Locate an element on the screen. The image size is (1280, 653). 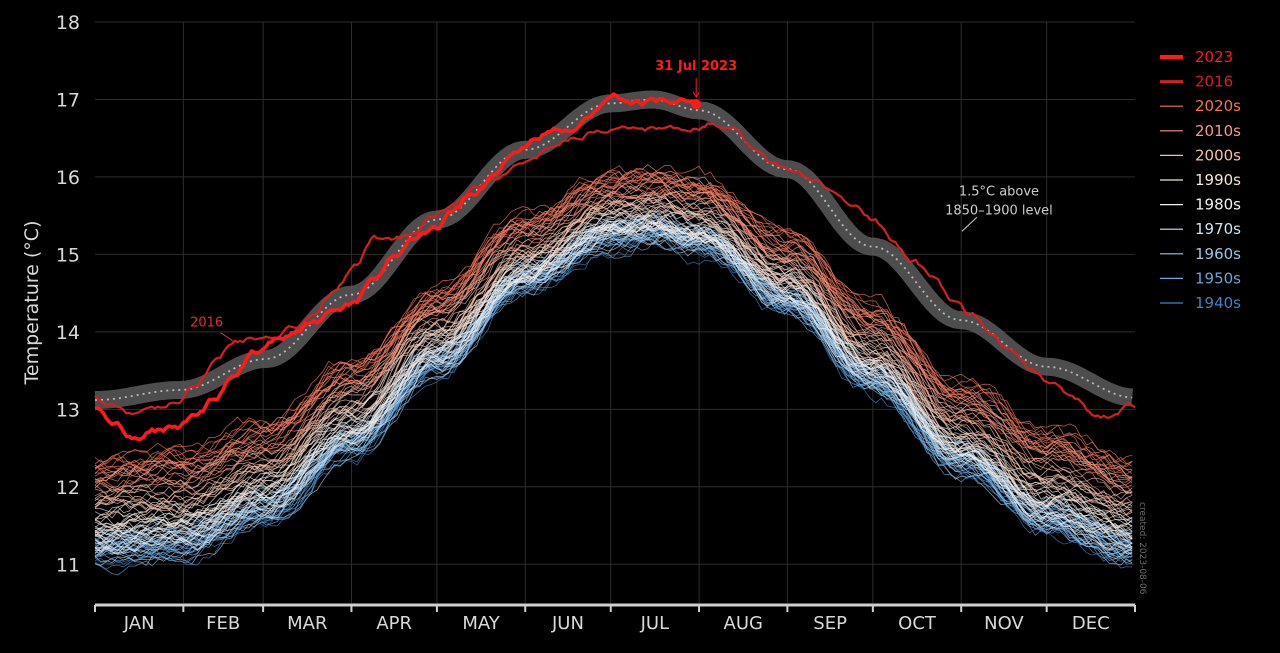
legend-label-1980s: 1980s is located at coordinates (1218, 205).